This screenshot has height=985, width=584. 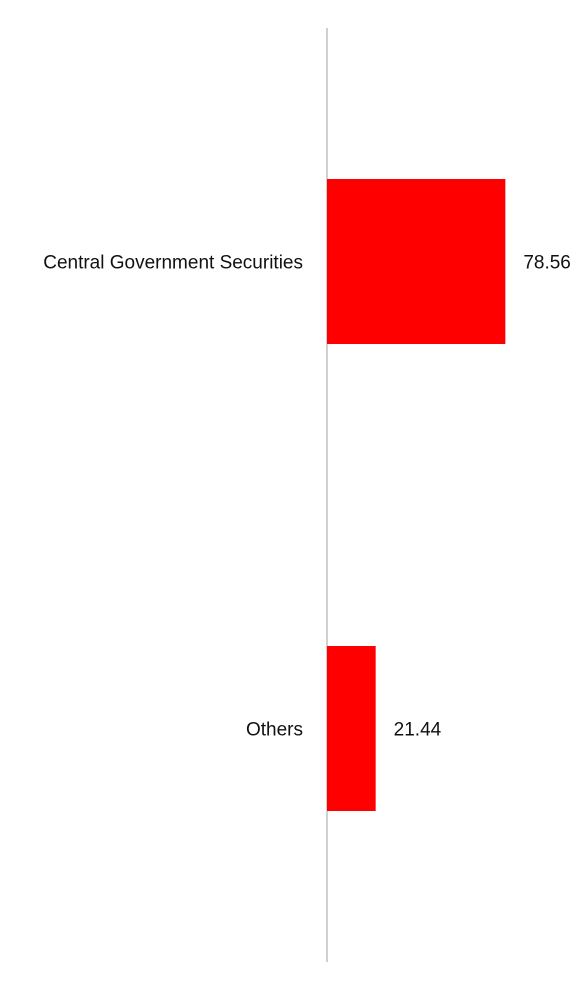 I want to click on data-label: 21.44, so click(x=418, y=730).